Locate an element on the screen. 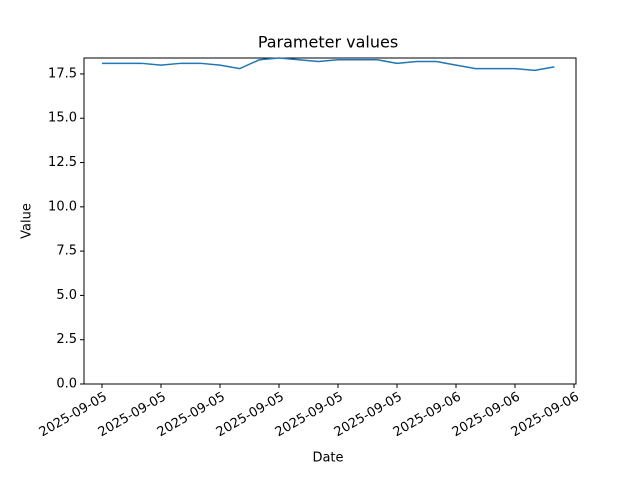  y-axis-label: Value is located at coordinates (27, 221).